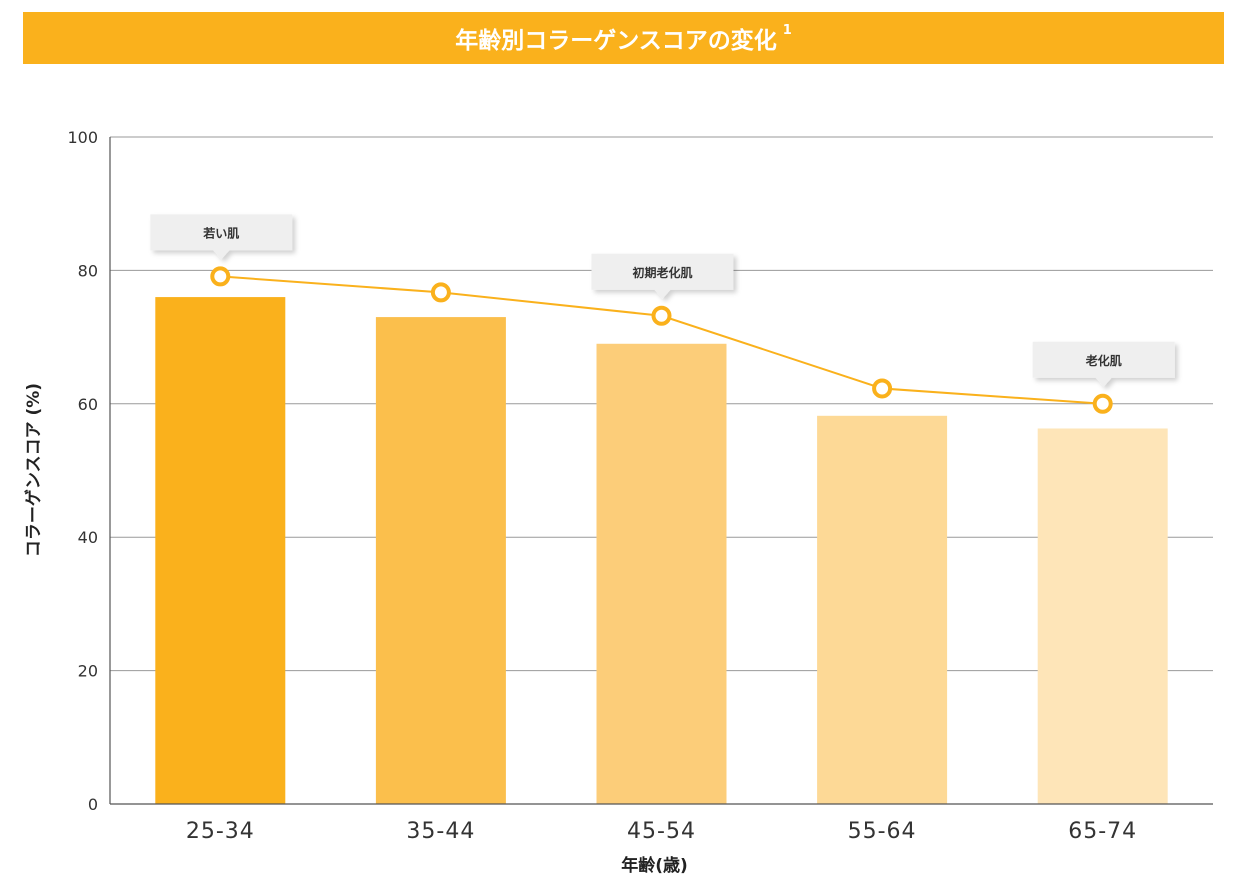  I want to click on callout: 老化肌, so click(1103, 364).